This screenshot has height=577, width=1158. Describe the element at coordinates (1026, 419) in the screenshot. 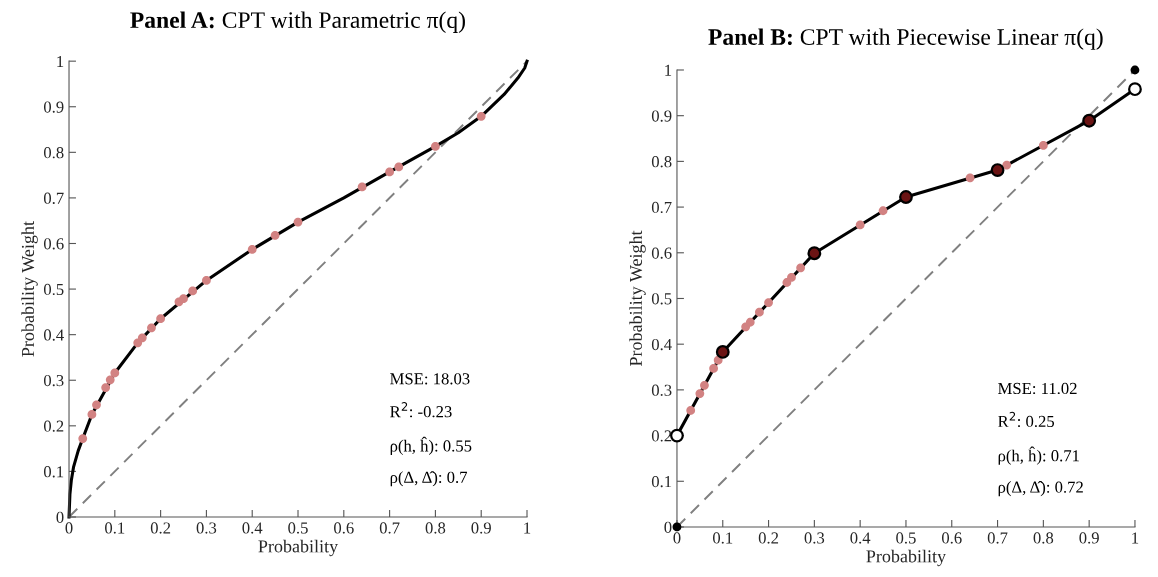

I see `annotation: R$^{2}$: 0.25` at that location.